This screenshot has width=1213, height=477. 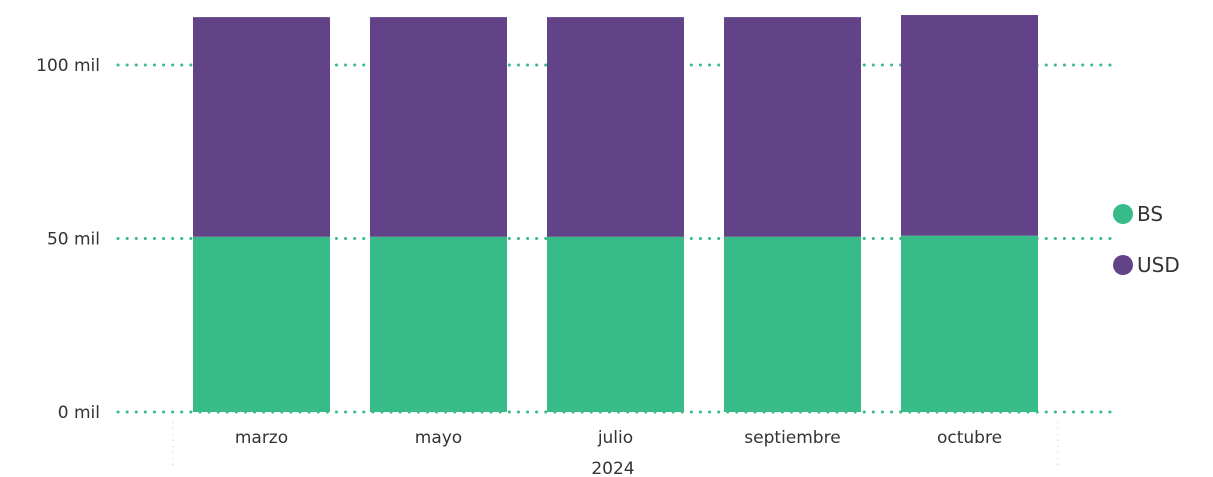 What do you see at coordinates (615, 127) in the screenshot?
I see `bar-usd-julio` at bounding box center [615, 127].